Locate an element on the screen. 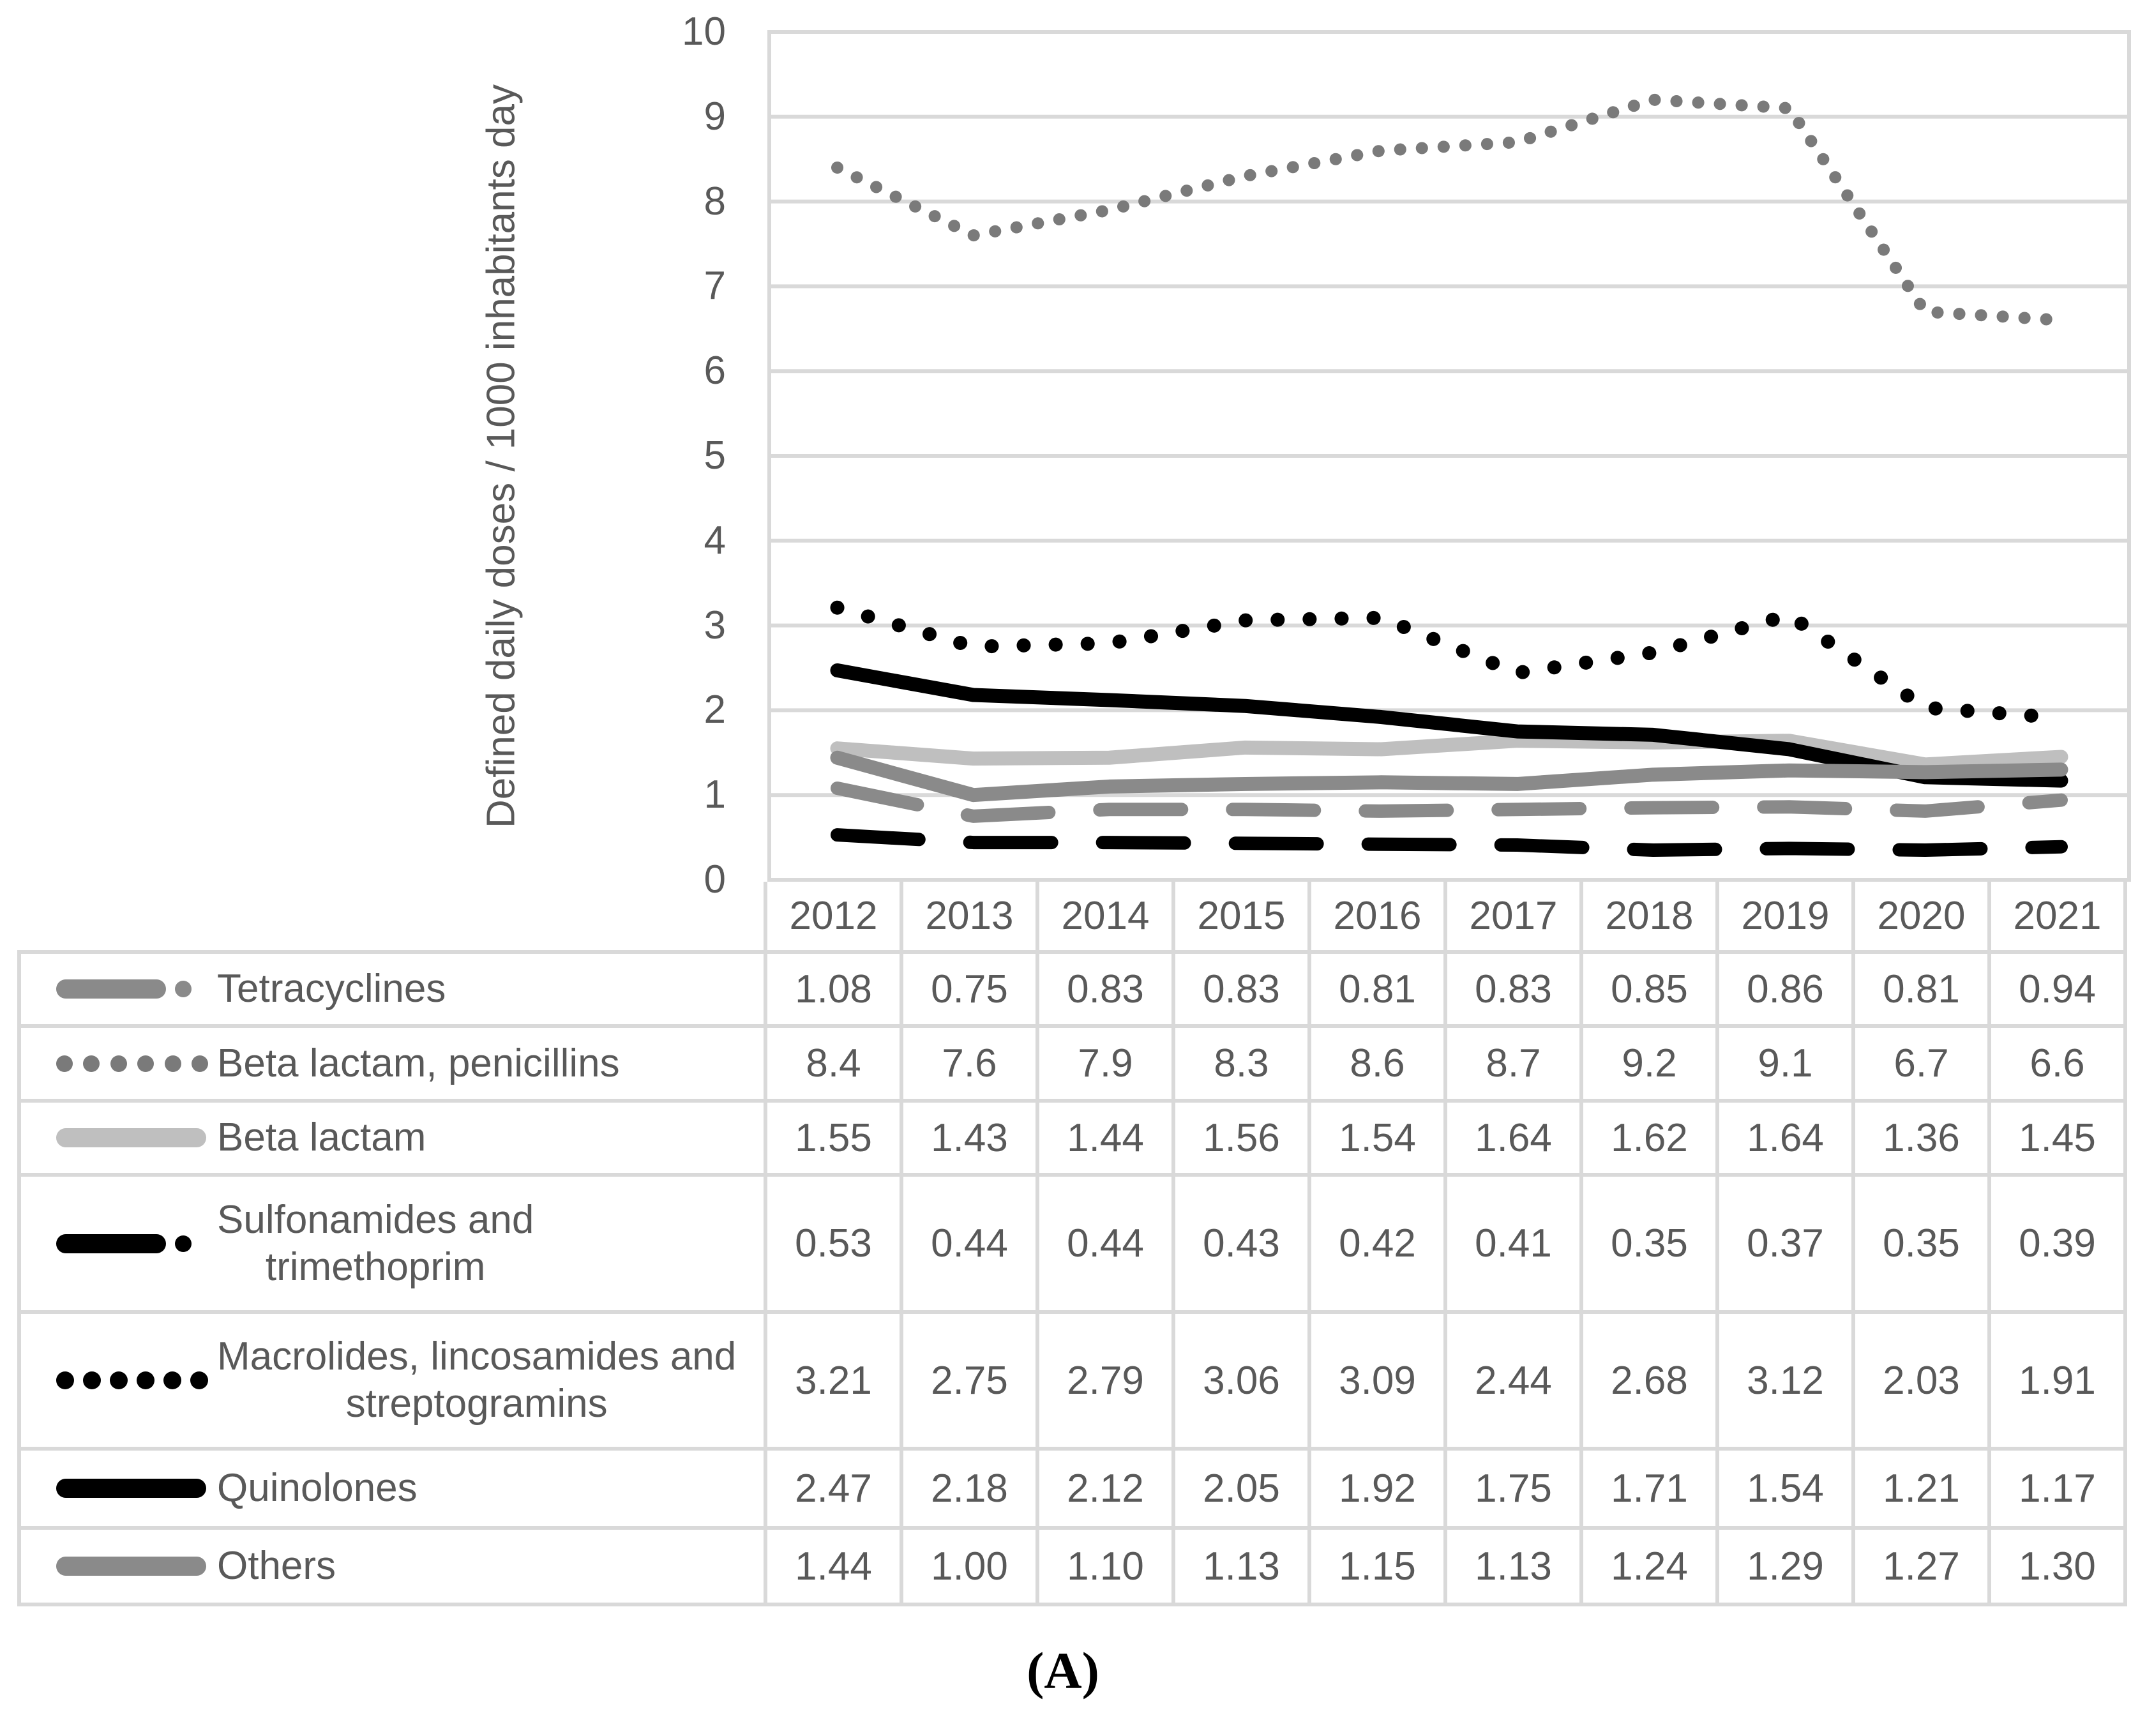  figure-caption: (A) is located at coordinates (1063, 1671).